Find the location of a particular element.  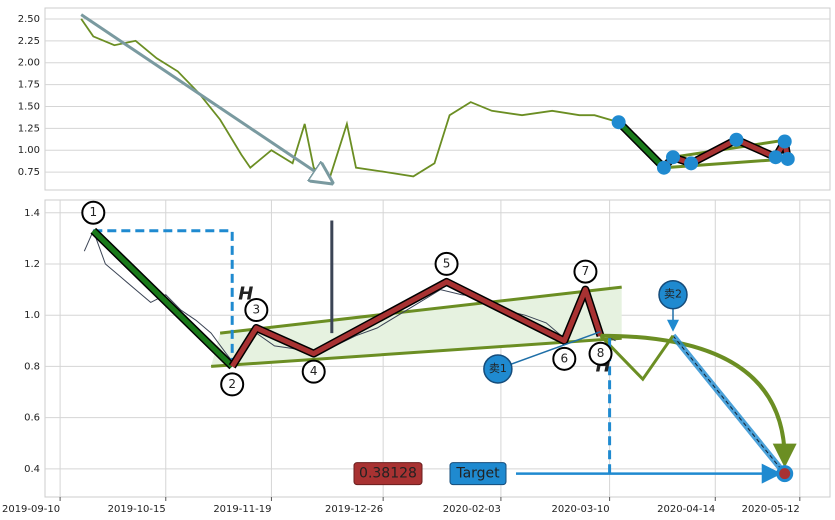

y-tick-label: 1.4 is located at coordinates (32, 213).